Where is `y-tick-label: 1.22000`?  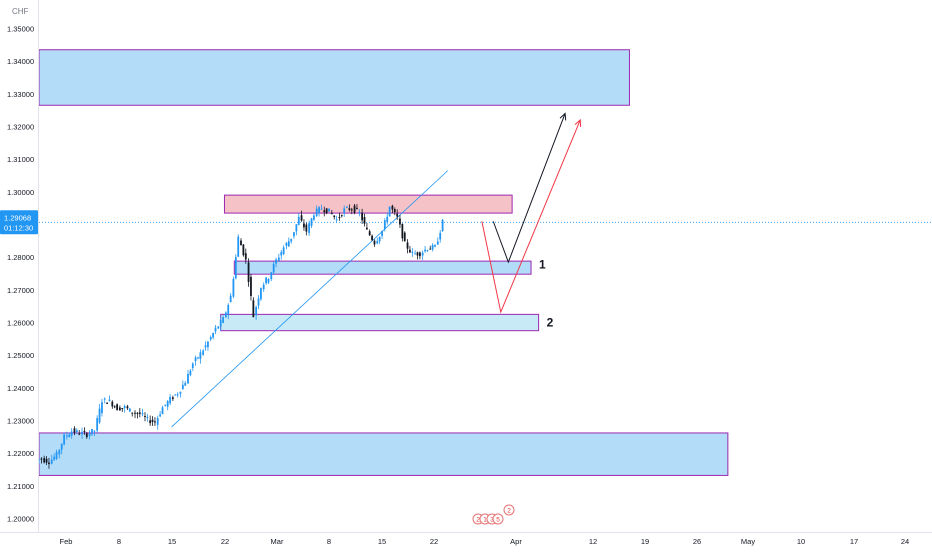 y-tick-label: 1.22000 is located at coordinates (20, 453).